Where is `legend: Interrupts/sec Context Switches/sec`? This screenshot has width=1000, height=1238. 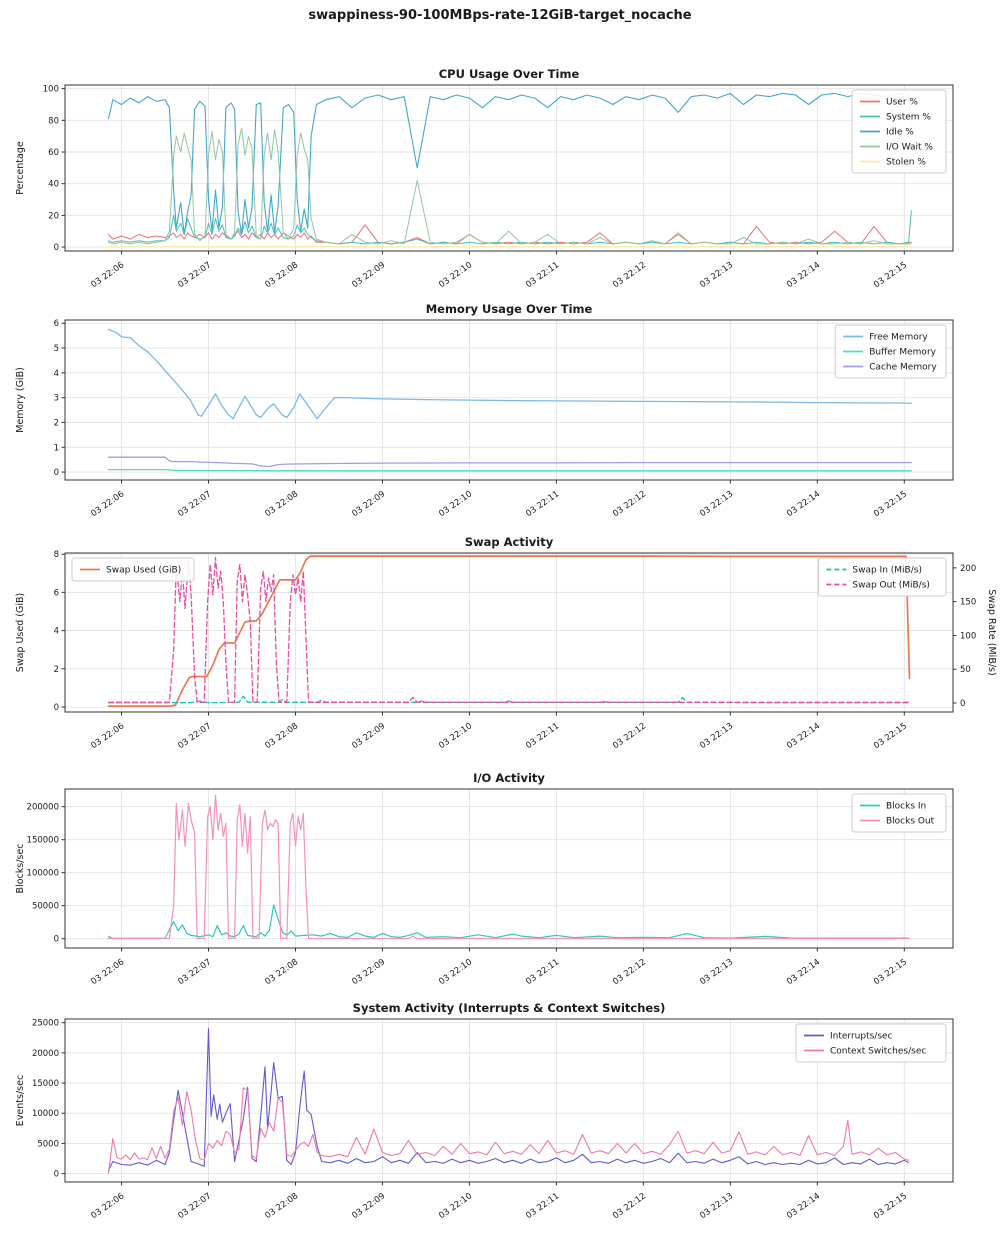 legend: Interrupts/sec Context Switches/sec is located at coordinates (871, 1043).